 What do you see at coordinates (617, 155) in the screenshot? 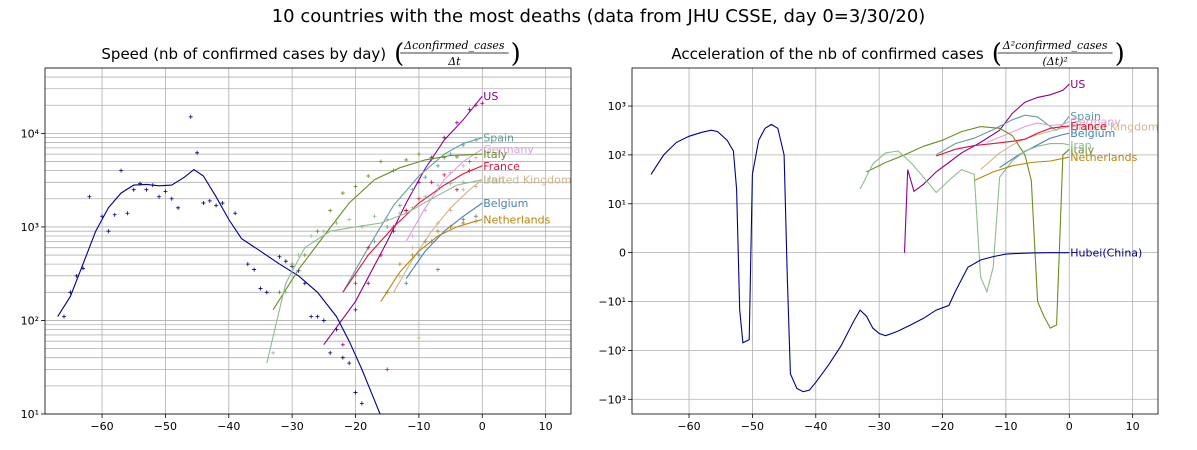
I see `y-tick-label: 10²` at bounding box center [617, 155].